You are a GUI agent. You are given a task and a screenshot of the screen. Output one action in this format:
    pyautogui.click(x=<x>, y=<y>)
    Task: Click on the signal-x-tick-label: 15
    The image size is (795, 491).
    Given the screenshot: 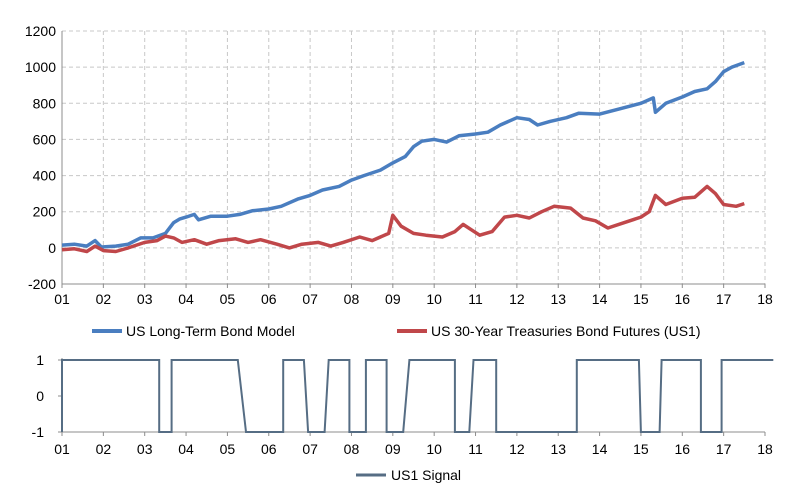 What is the action you would take?
    pyautogui.click(x=641, y=449)
    